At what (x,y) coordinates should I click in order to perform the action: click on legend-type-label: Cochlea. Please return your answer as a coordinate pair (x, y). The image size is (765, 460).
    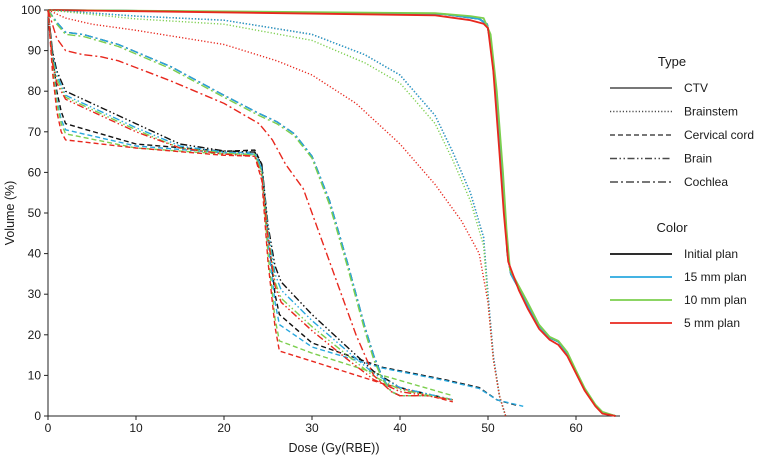
    Looking at the image, I should click on (706, 182).